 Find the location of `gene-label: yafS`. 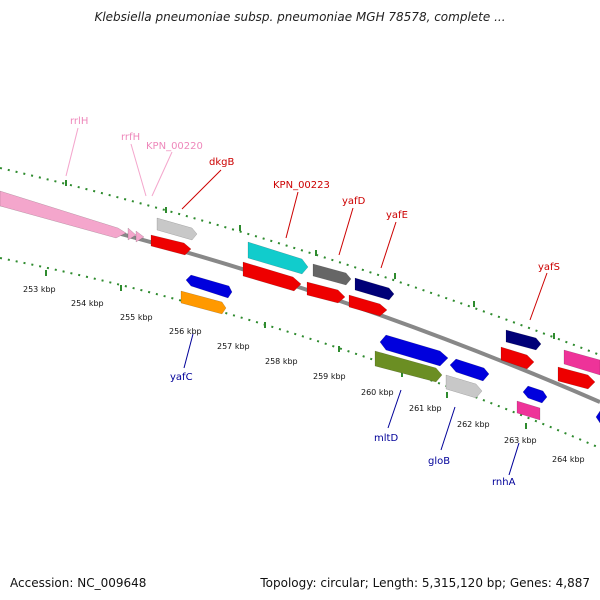

gene-label: yafS is located at coordinates (549, 267).